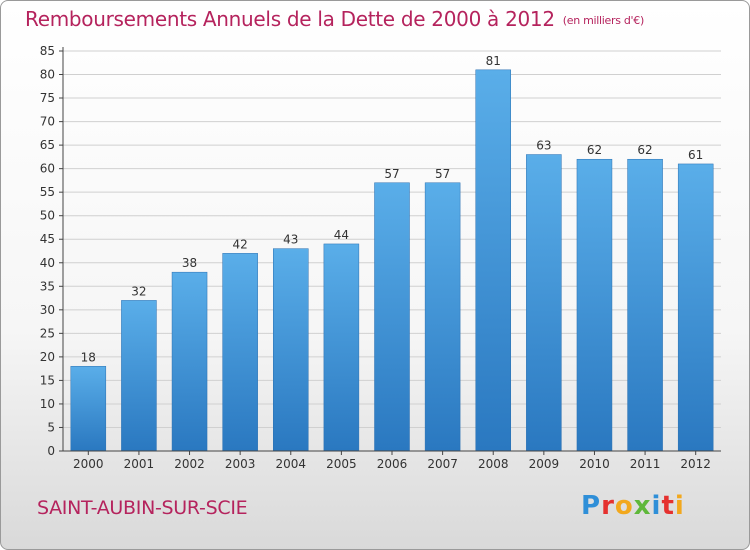  What do you see at coordinates (142, 508) in the screenshot?
I see `city-name: SAINT-AUBIN-SUR-SCIE` at bounding box center [142, 508].